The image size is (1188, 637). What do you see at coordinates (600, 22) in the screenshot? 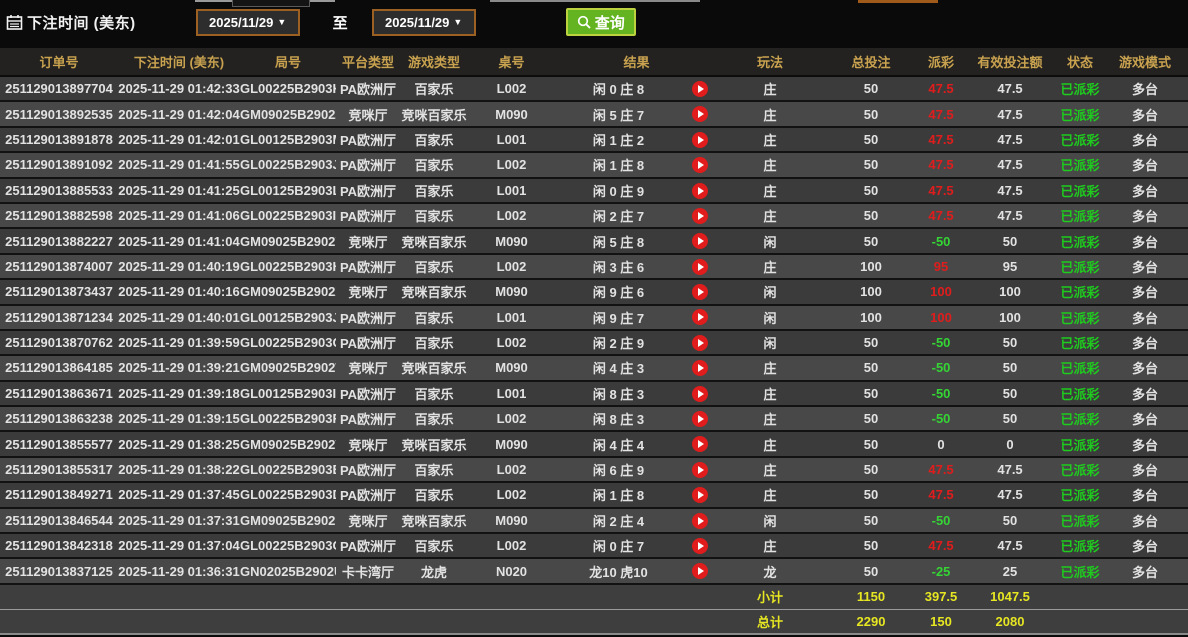
I see `search-button: 查询` at bounding box center [600, 22].